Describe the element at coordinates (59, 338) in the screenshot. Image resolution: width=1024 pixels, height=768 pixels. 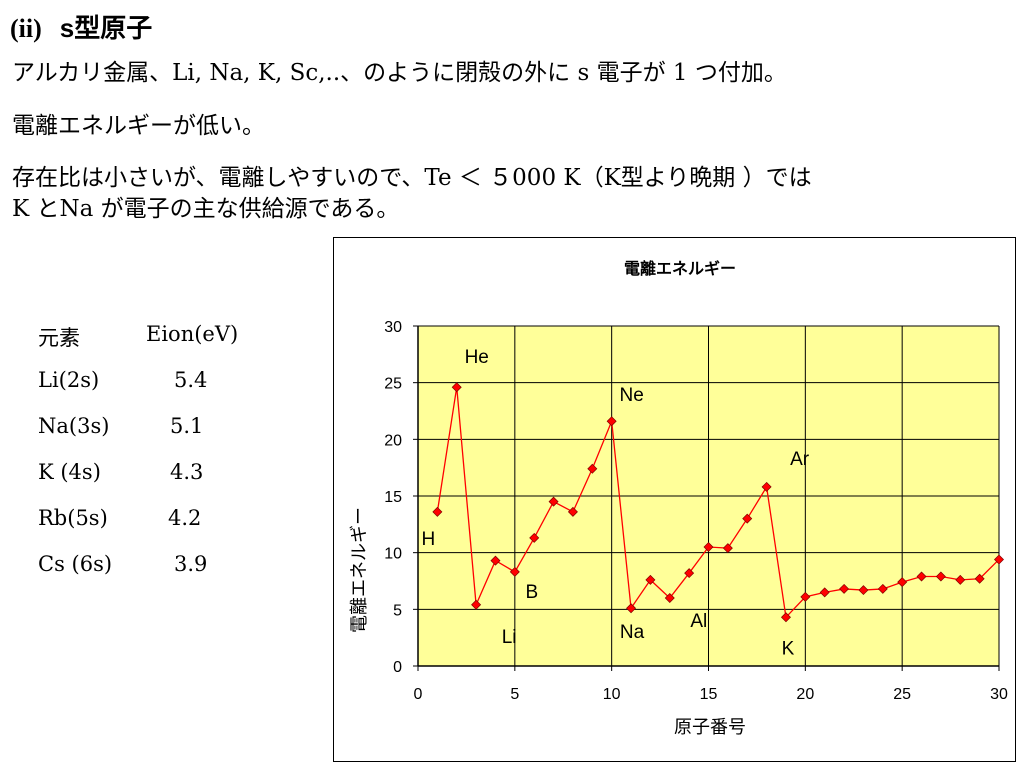
I see `table-header-element: 元素` at that location.